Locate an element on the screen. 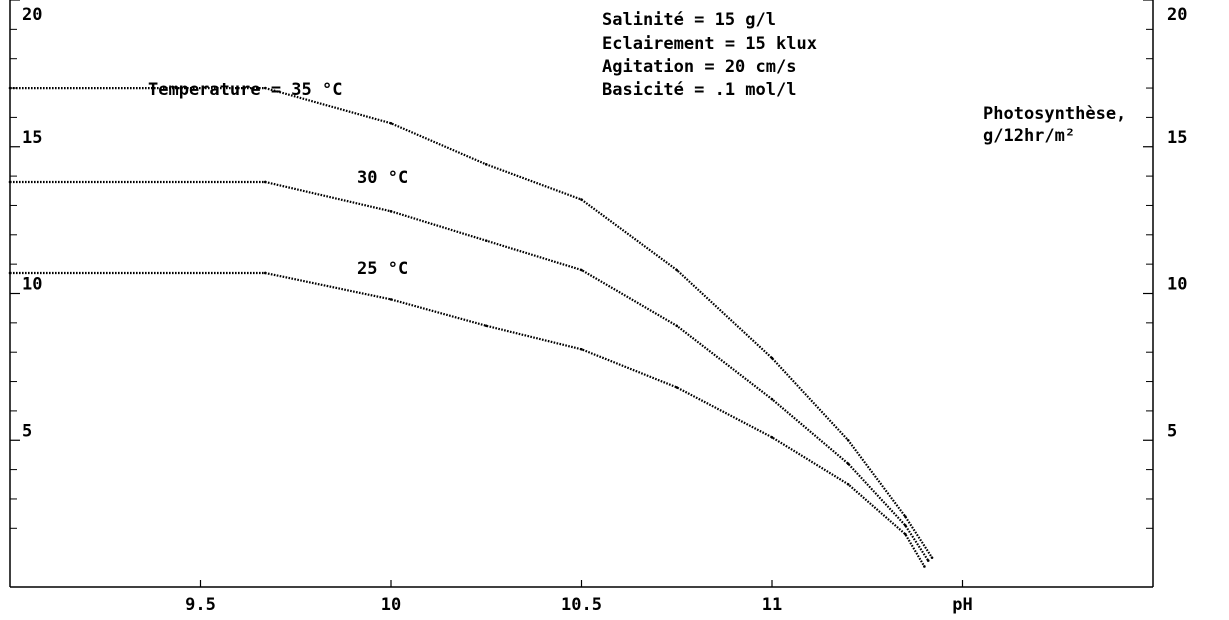 This screenshot has height=620, width=1229. y-tick-label-right: 5 is located at coordinates (1172, 431).